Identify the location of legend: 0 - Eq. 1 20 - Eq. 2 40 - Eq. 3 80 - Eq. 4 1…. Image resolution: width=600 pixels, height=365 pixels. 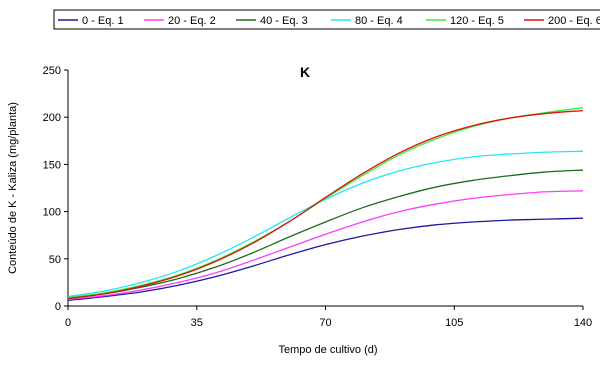
(326, 19).